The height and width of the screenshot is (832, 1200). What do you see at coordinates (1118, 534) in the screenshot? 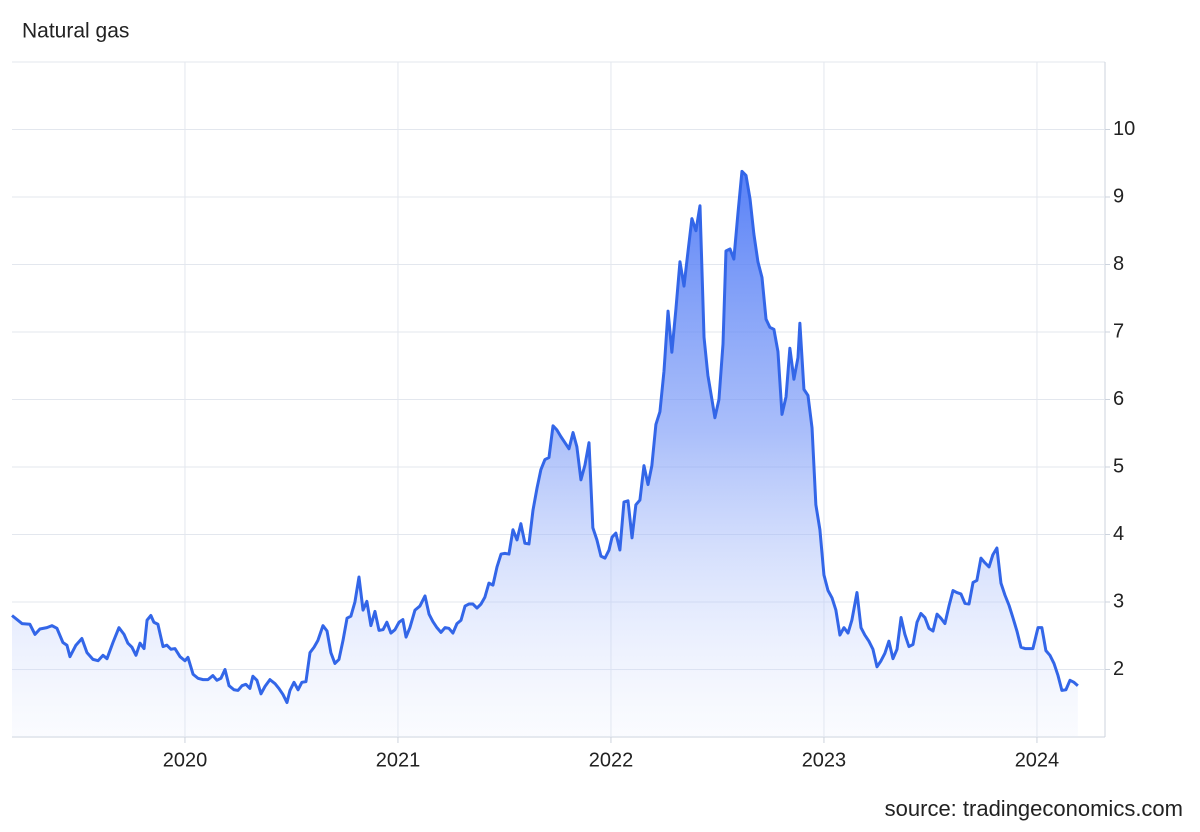
I see `y-tick-label: 4` at bounding box center [1118, 534].